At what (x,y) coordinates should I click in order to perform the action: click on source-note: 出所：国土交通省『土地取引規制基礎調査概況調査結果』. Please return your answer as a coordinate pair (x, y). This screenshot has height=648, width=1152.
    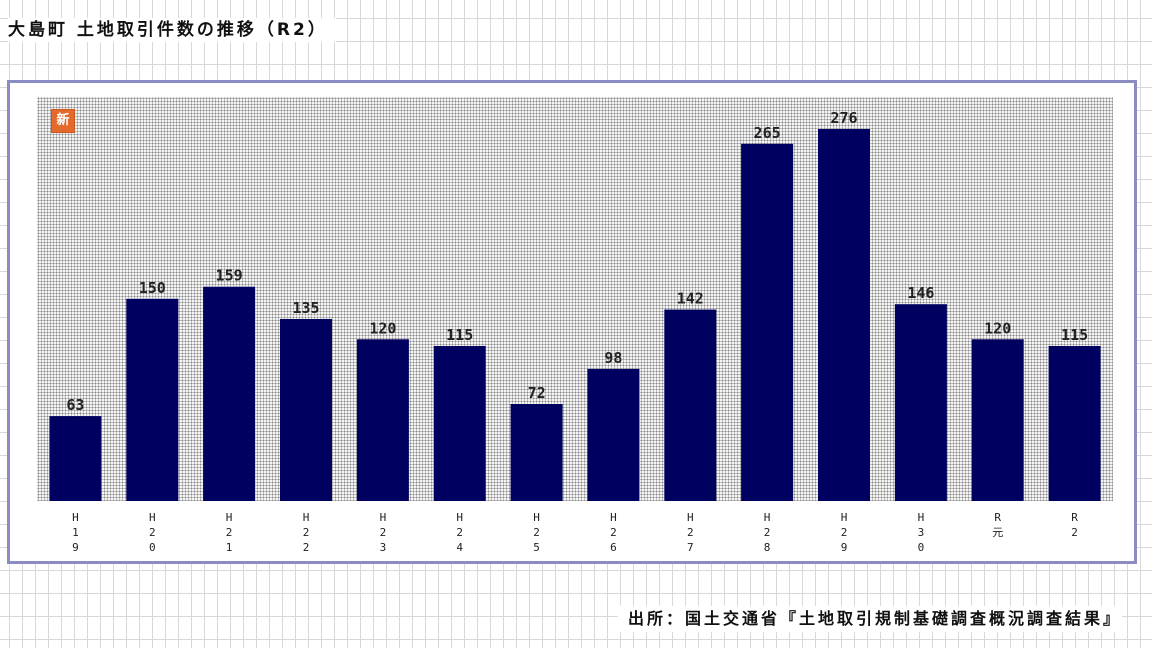
    Looking at the image, I should click on (869, 619).